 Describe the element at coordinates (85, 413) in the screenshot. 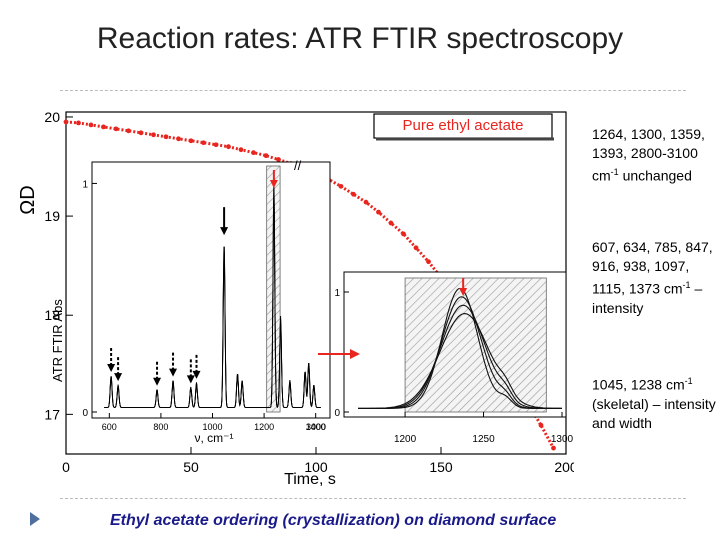

I see `spectrum-y-tick-label: 0` at that location.